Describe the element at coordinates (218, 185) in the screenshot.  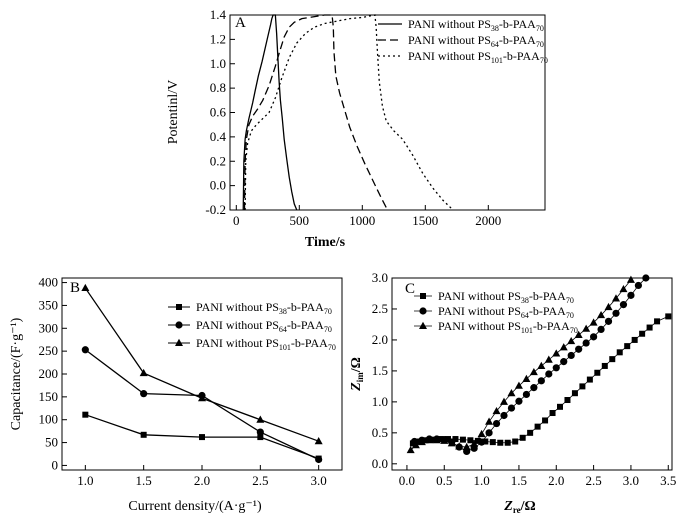
I see `y-tick-label: 0.0` at that location.